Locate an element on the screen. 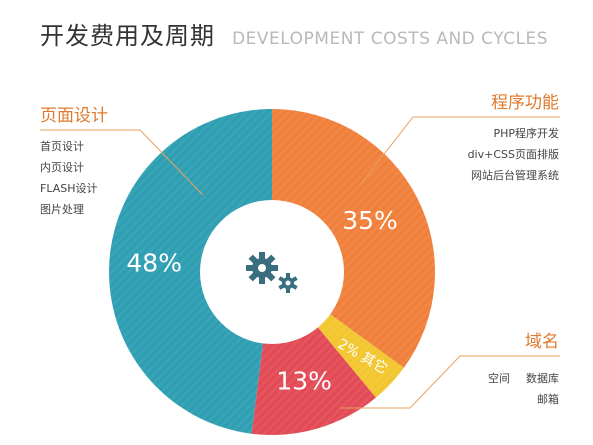 This screenshot has width=593, height=445. legend-group-page-design: 页面设计 首页设计 内页设计 FLASH设计 图片处理 is located at coordinates (74, 160).